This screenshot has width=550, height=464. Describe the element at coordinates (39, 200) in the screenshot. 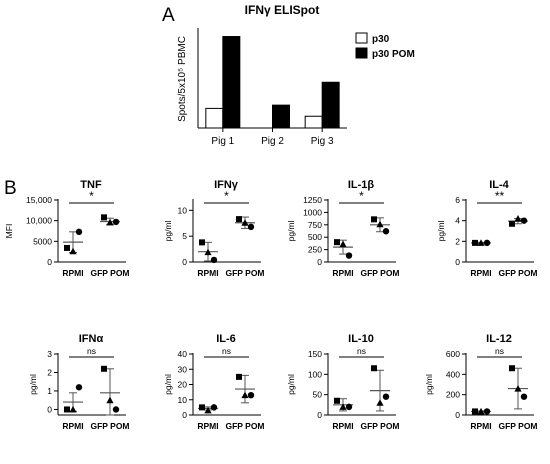

I see `y-tick-label: 15,000` at that location.